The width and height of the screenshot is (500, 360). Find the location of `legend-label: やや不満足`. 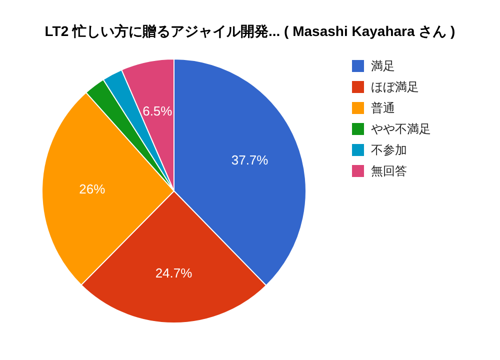

legend-label: やや不満足 is located at coordinates (401, 129).